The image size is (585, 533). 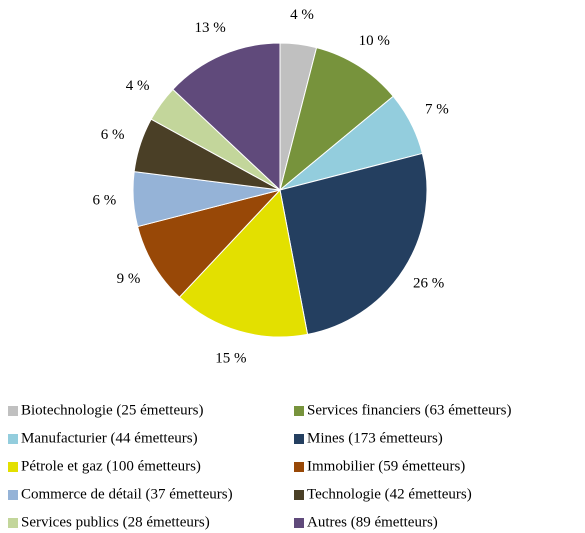 What do you see at coordinates (209, 28) in the screenshot?
I see `data-label: 13 %` at bounding box center [209, 28].